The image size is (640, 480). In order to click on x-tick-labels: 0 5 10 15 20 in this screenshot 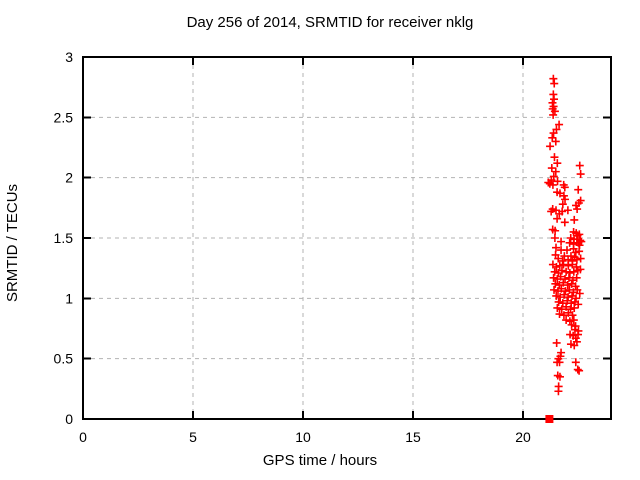, I will do `click(305, 437)`.